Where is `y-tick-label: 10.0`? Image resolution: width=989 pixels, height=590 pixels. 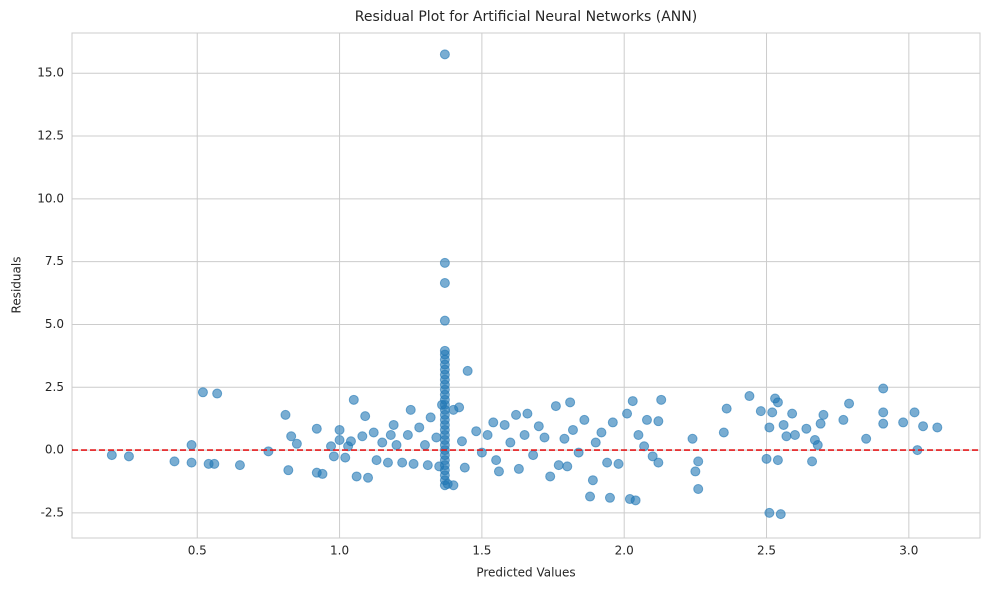 y-tick-label: 10.0 is located at coordinates (50, 198).